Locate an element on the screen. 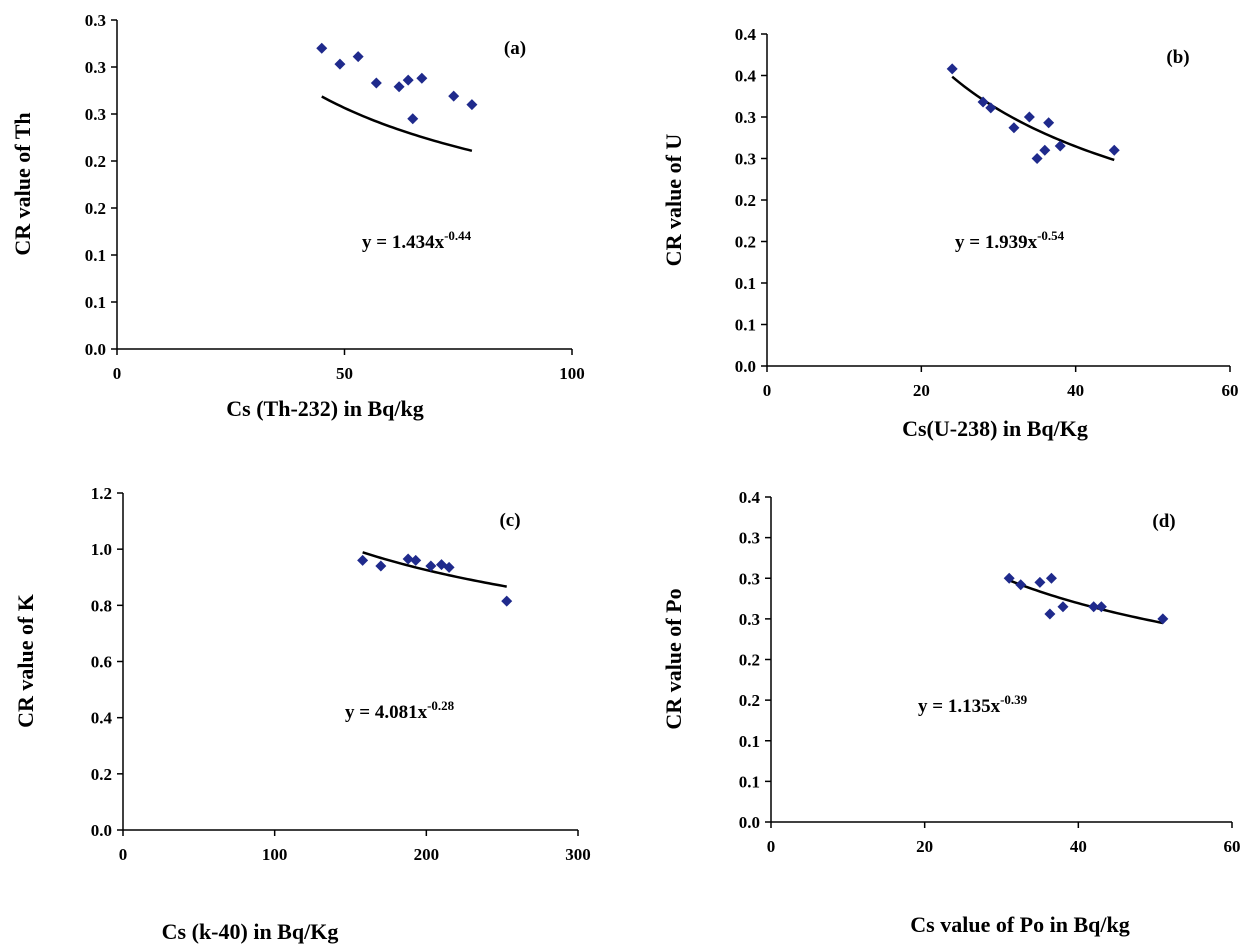 The width and height of the screenshot is (1251, 944). panel-label-d: (d) is located at coordinates (1163, 521).